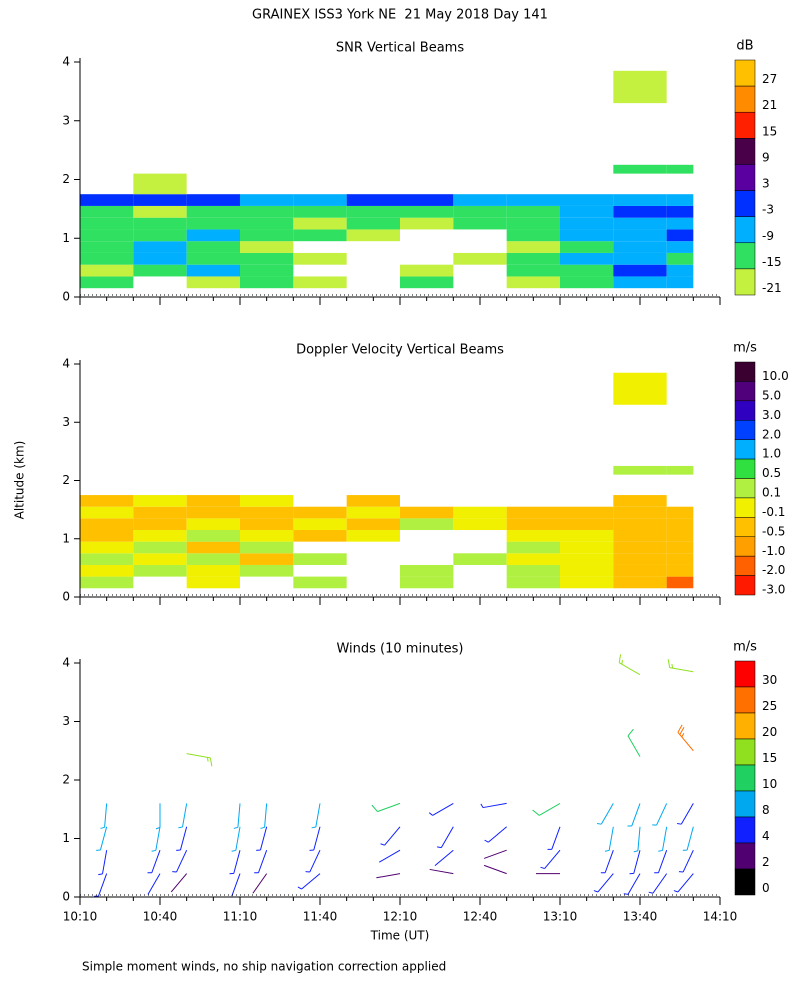 The height and width of the screenshot is (1000, 800). I want to click on colorbar-label: m/s, so click(745, 647).